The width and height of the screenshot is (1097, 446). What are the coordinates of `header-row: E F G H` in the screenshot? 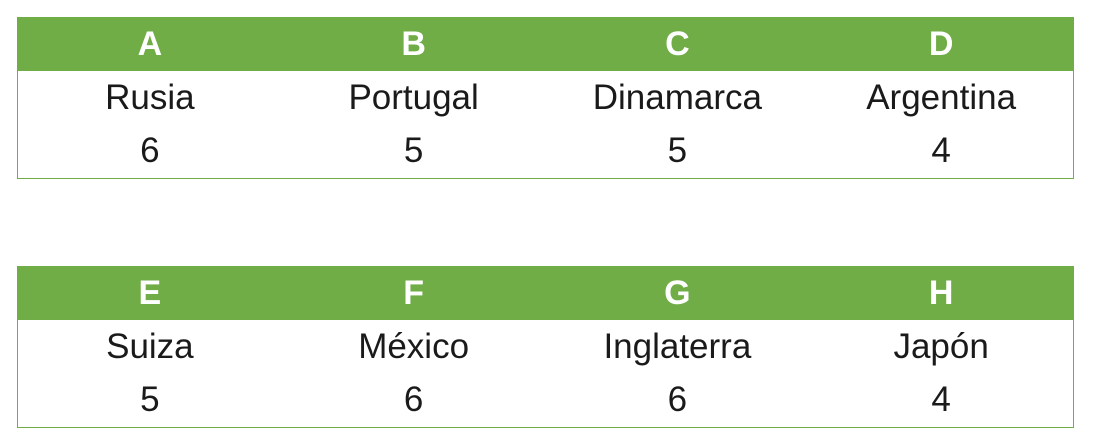 It's located at (545, 293).